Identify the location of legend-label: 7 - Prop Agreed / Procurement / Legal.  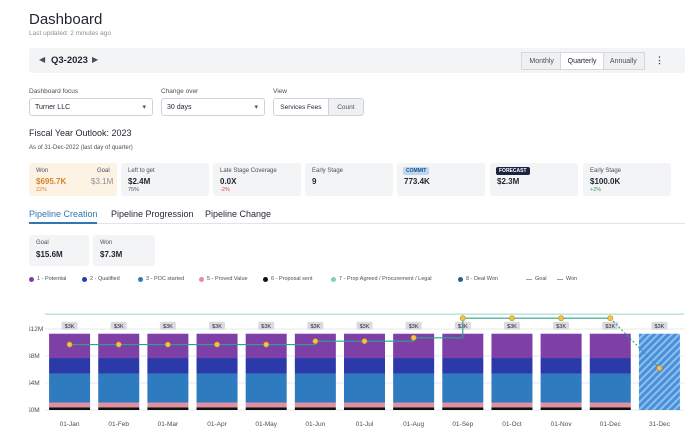
(385, 279).